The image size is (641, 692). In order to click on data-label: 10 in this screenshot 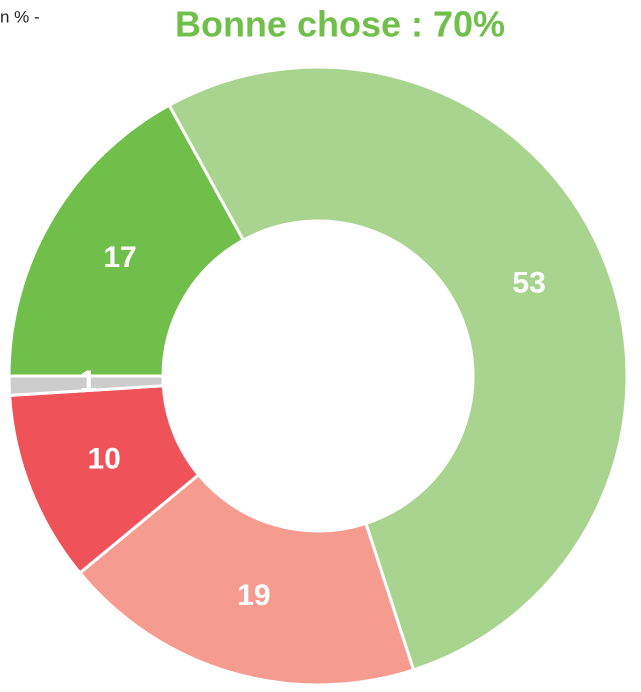, I will do `click(103, 459)`.